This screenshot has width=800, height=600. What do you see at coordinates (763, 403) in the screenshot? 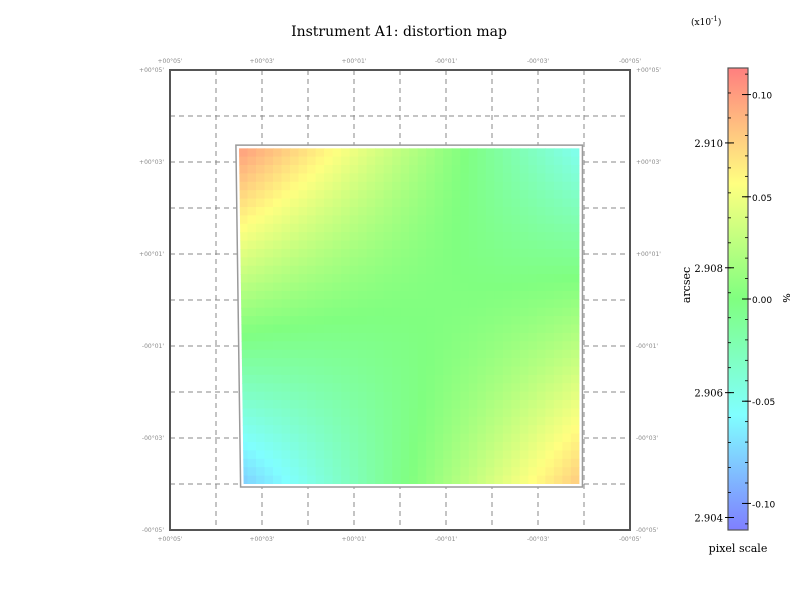
I see `colorbar-tick-label-right: -0.05` at bounding box center [763, 403].